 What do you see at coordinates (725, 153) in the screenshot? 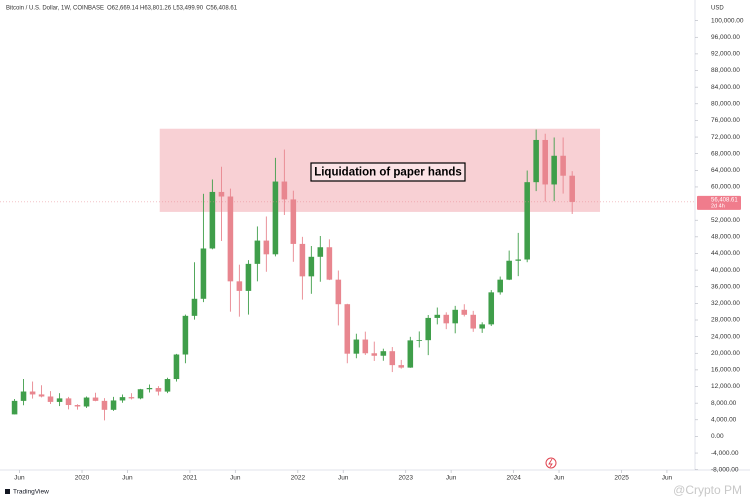
I see `y-tick-label: 68,000.00` at bounding box center [725, 153].